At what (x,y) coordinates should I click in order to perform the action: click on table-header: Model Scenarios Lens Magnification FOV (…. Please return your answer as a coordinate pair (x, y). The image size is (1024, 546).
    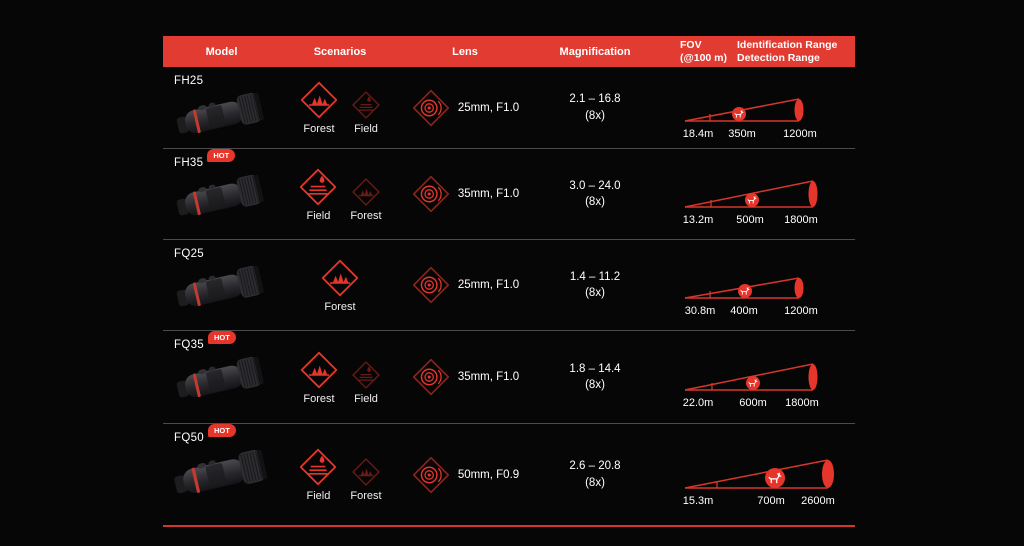
    Looking at the image, I should click on (509, 51).